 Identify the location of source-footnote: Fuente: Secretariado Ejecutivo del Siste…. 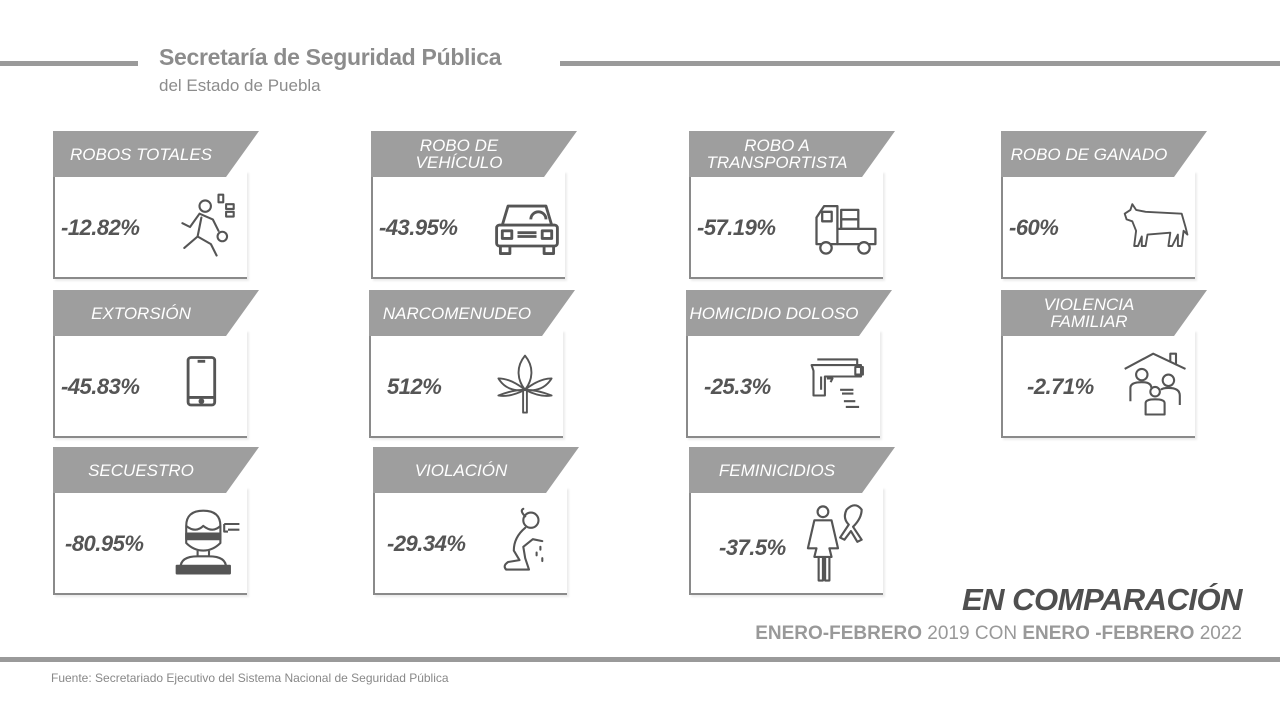
(250, 678).